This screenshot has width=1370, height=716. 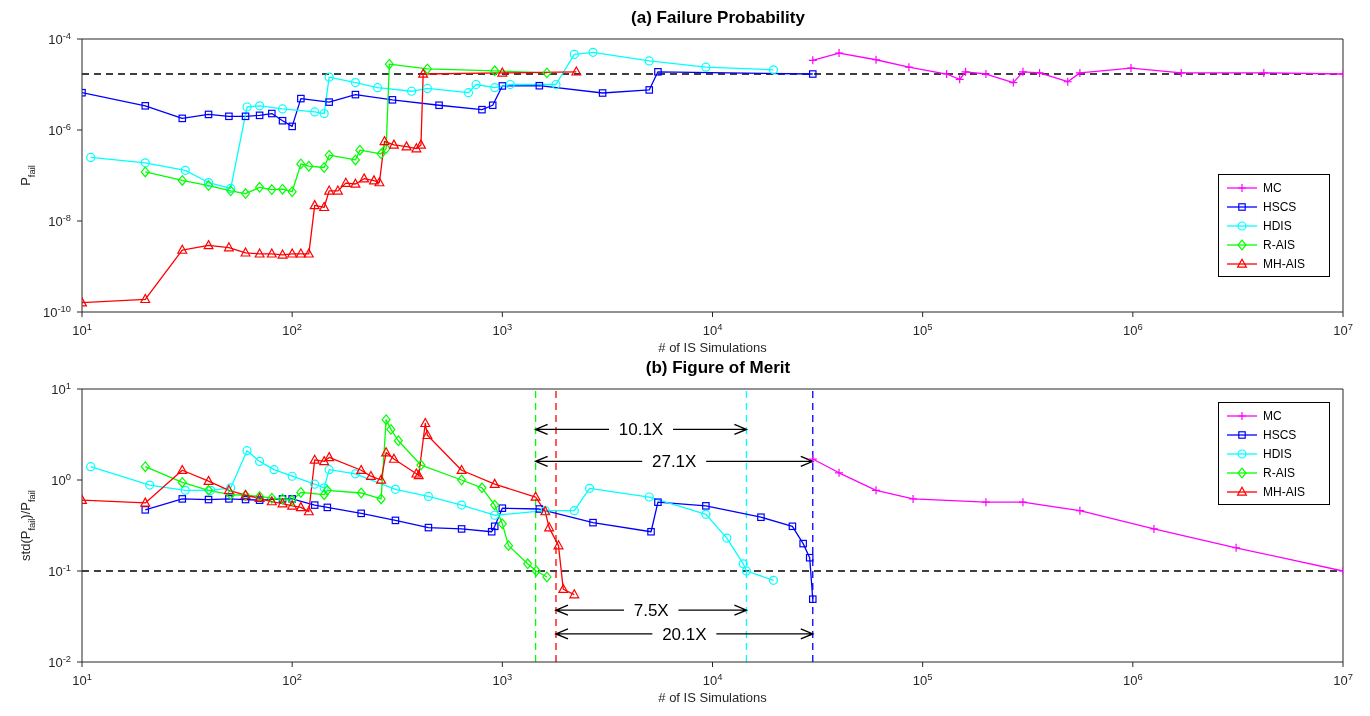 I want to click on annotation: 27.1X, so click(x=674, y=462).